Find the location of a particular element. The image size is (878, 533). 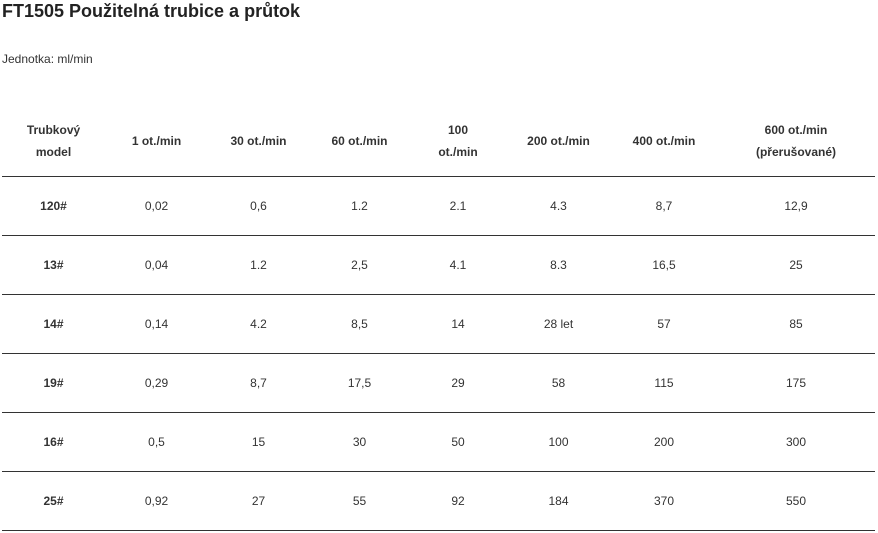

tube-model-cell: 13# is located at coordinates (53, 265).